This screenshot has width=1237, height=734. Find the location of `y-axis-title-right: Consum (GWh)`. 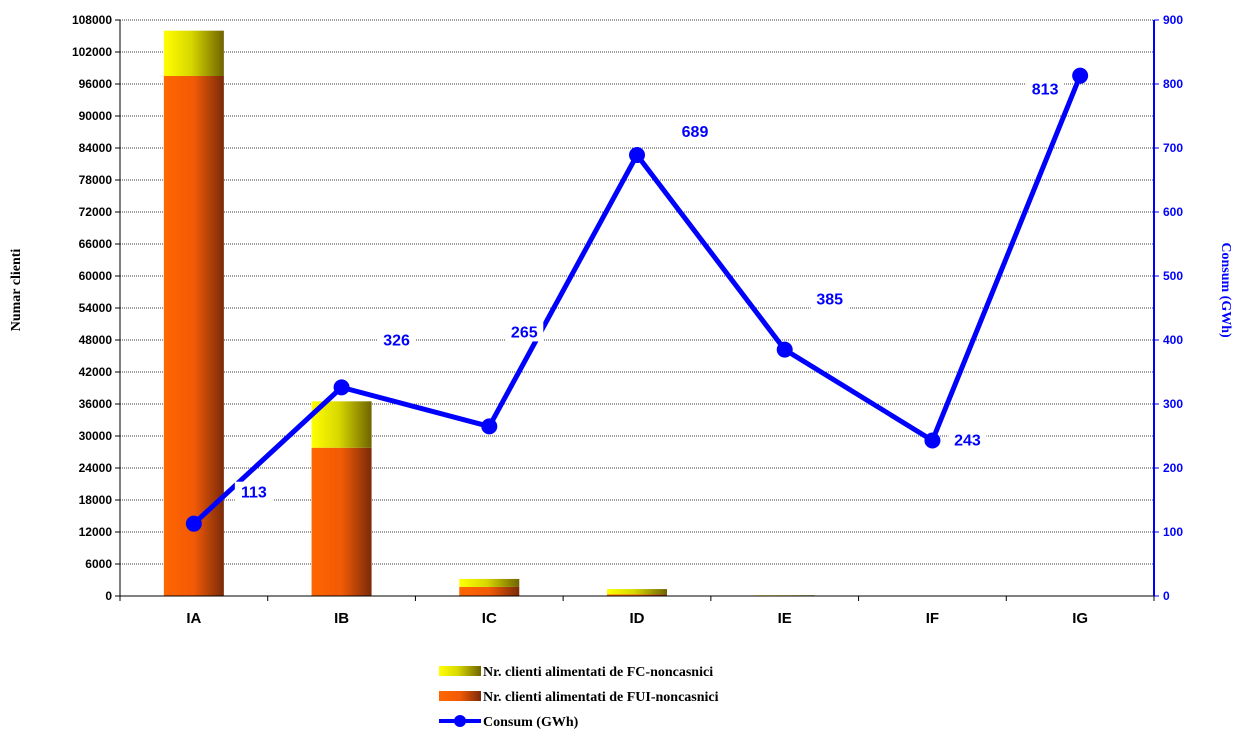

y-axis-title-right: Consum (GWh) is located at coordinates (1225, 290).